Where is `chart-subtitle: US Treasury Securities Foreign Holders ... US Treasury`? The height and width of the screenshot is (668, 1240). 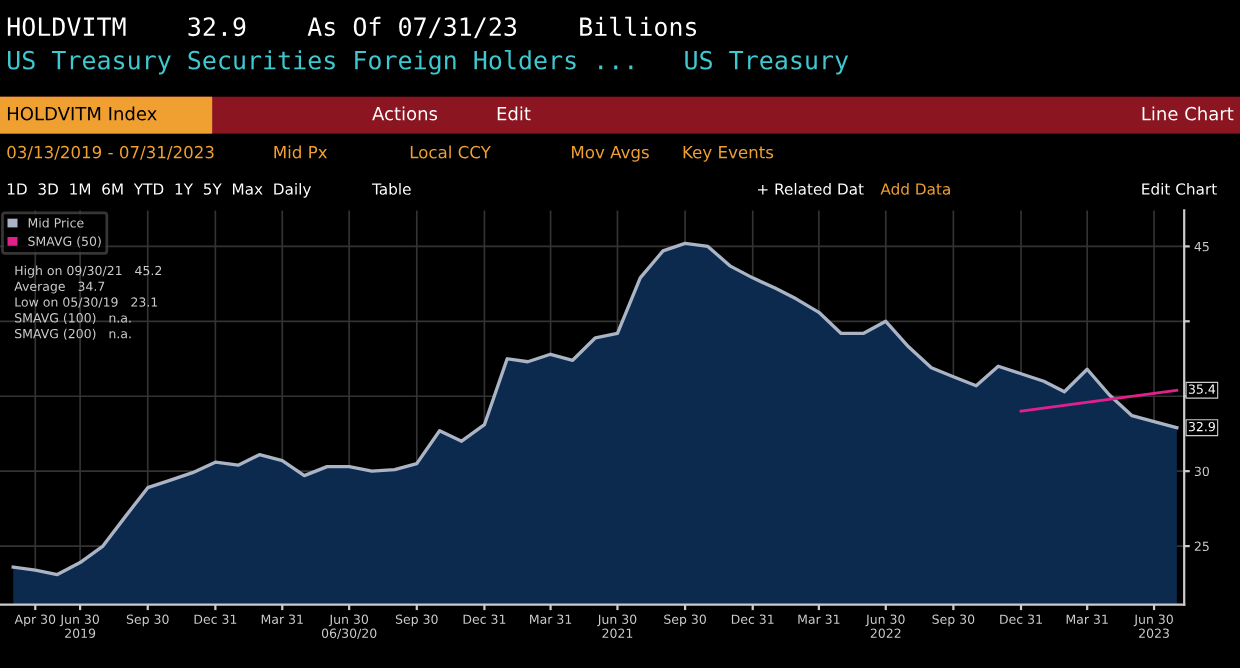 chart-subtitle: US Treasury Securities Foreign Holders ... US Treasury is located at coordinates (428, 62).